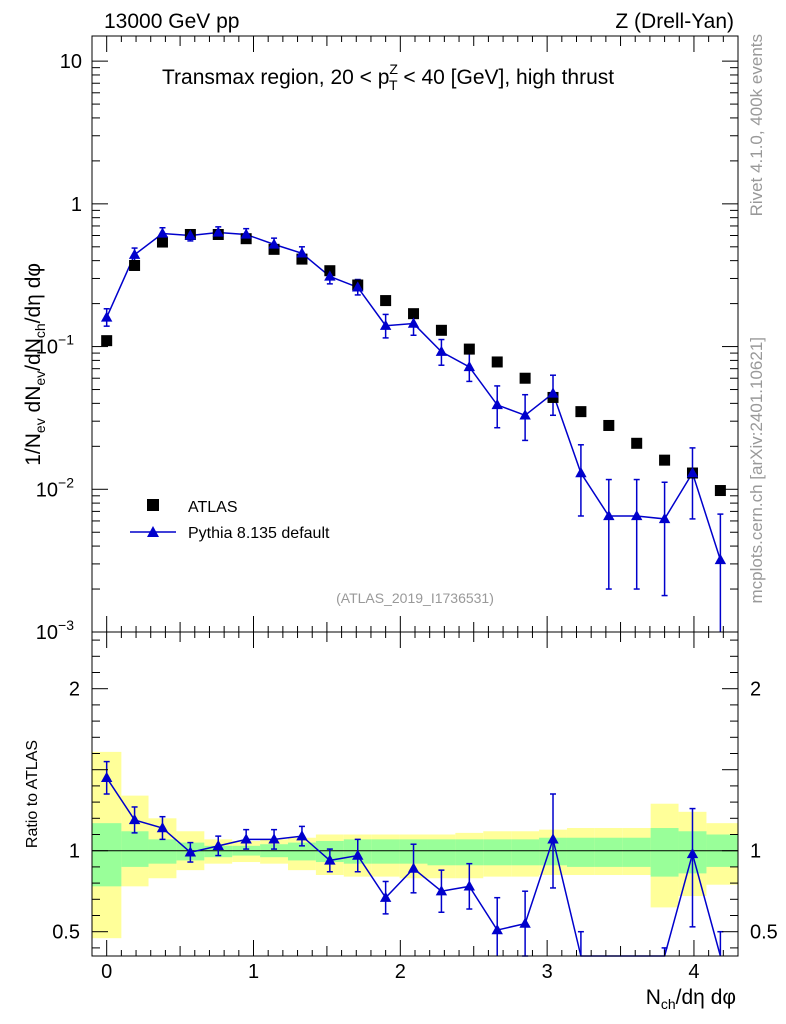 The height and width of the screenshot is (1024, 786). I want to click on legend-atlas-label: ATLAS, so click(213, 507).